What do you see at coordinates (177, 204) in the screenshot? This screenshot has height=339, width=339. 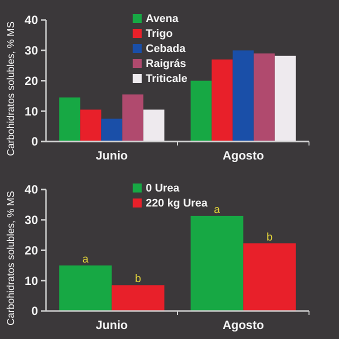 I see `legend-label: 220 kg Urea` at bounding box center [177, 204].